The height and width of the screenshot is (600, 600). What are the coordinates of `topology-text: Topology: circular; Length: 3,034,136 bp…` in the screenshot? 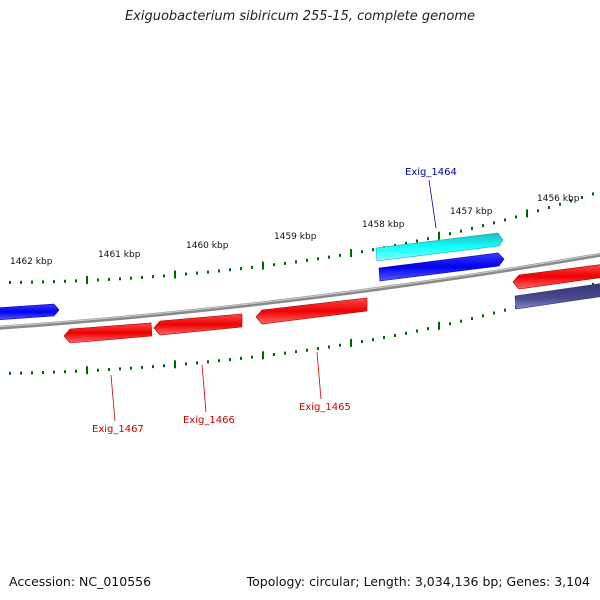 It's located at (418, 581).